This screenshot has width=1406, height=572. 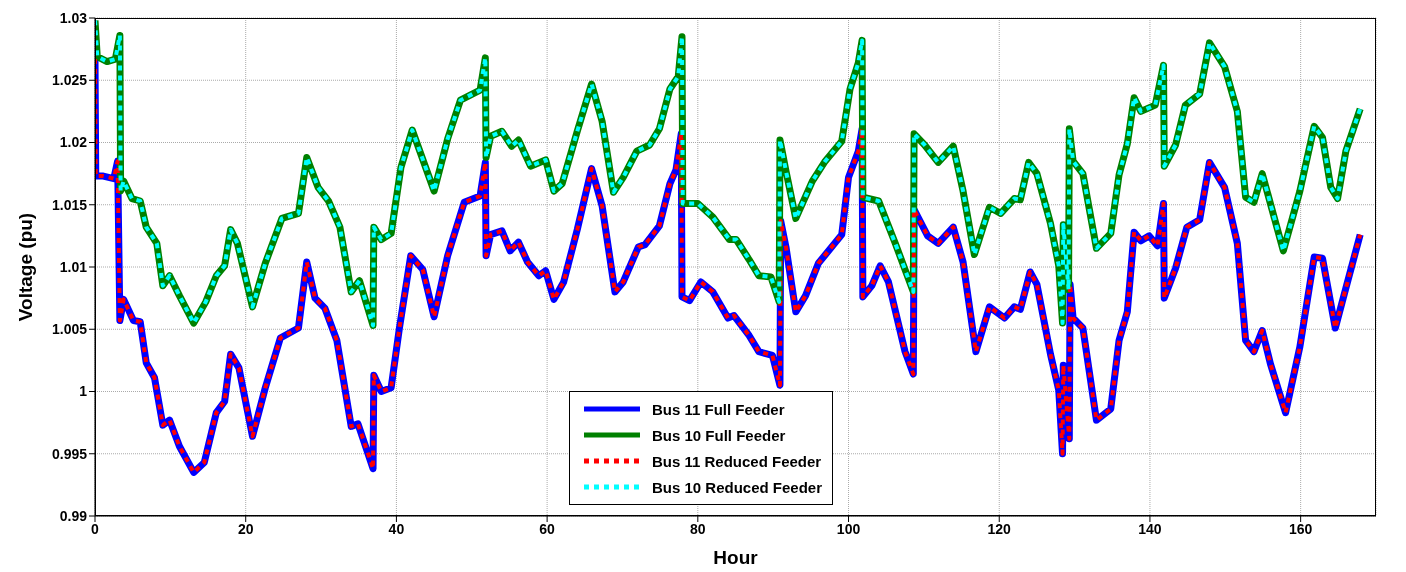 What do you see at coordinates (999, 528) in the screenshot?
I see `x-tick-label: 120` at bounding box center [999, 528].